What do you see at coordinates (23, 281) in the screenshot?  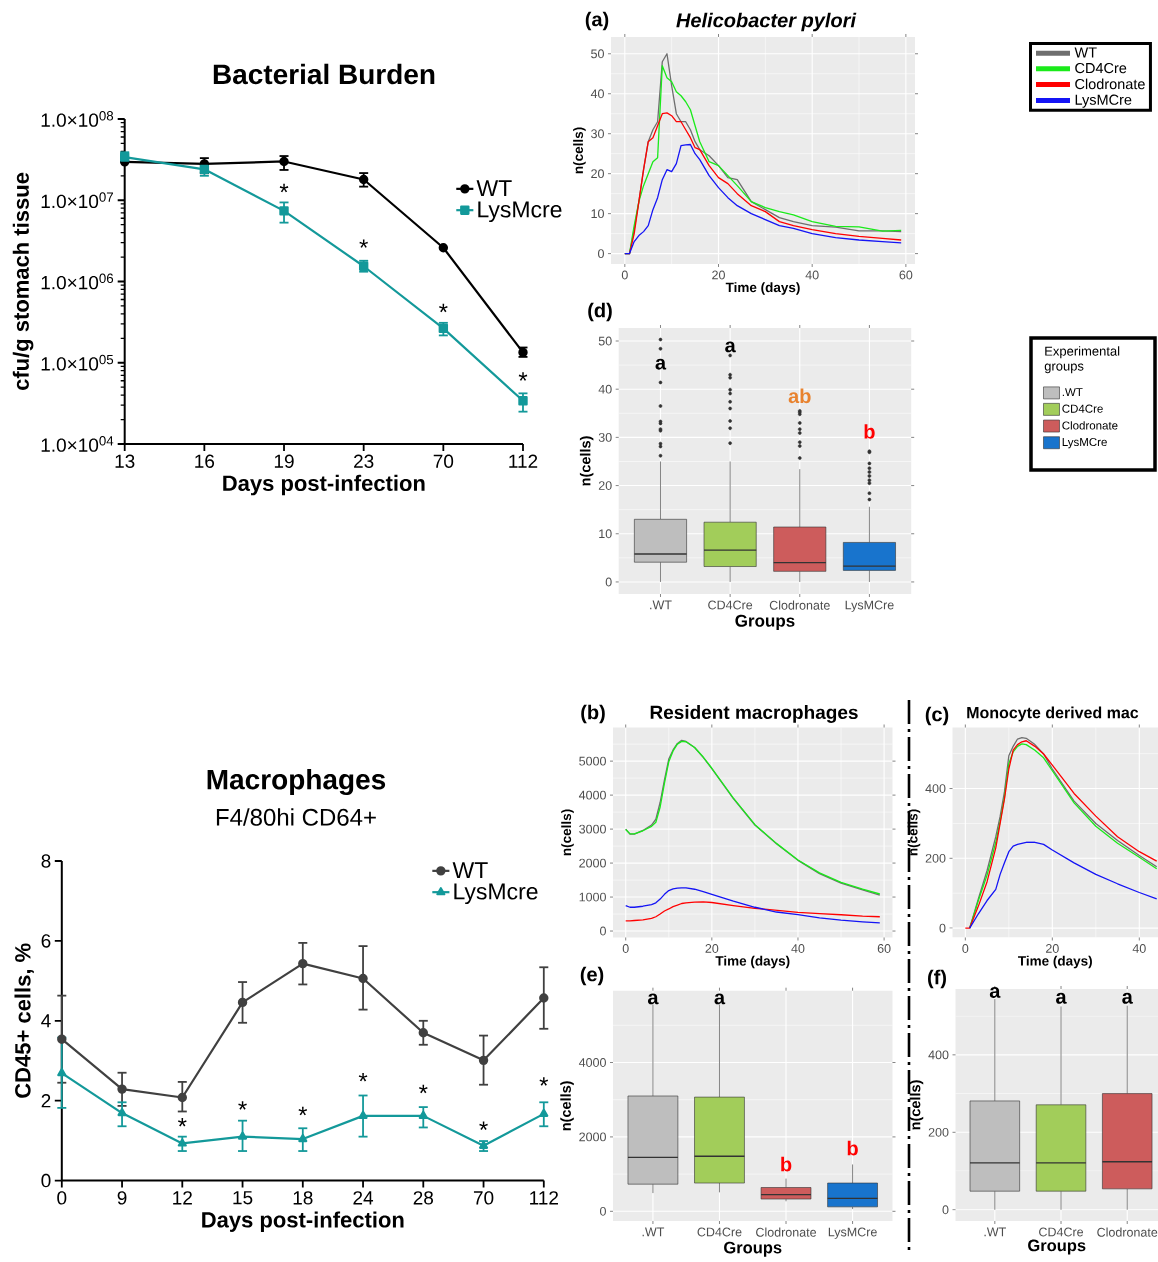 I see `y-axis-title: cfu/g stomach tissue` at bounding box center [23, 281].